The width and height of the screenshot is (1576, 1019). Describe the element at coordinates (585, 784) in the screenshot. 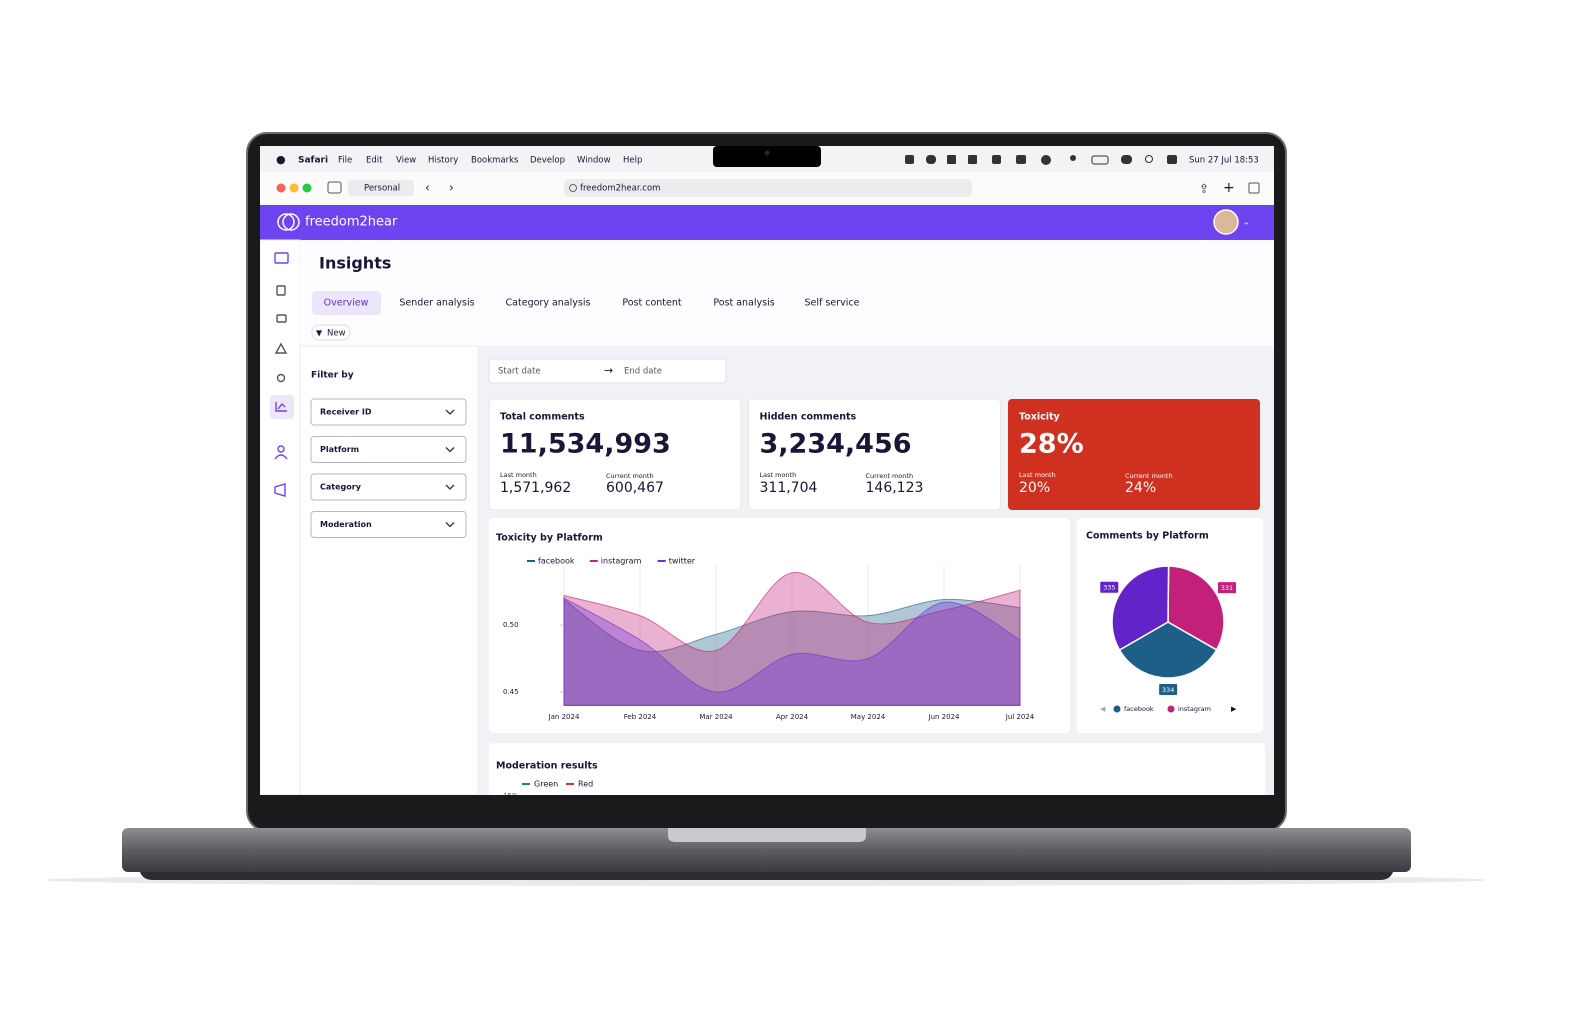

I see `legend-label: Red` at that location.